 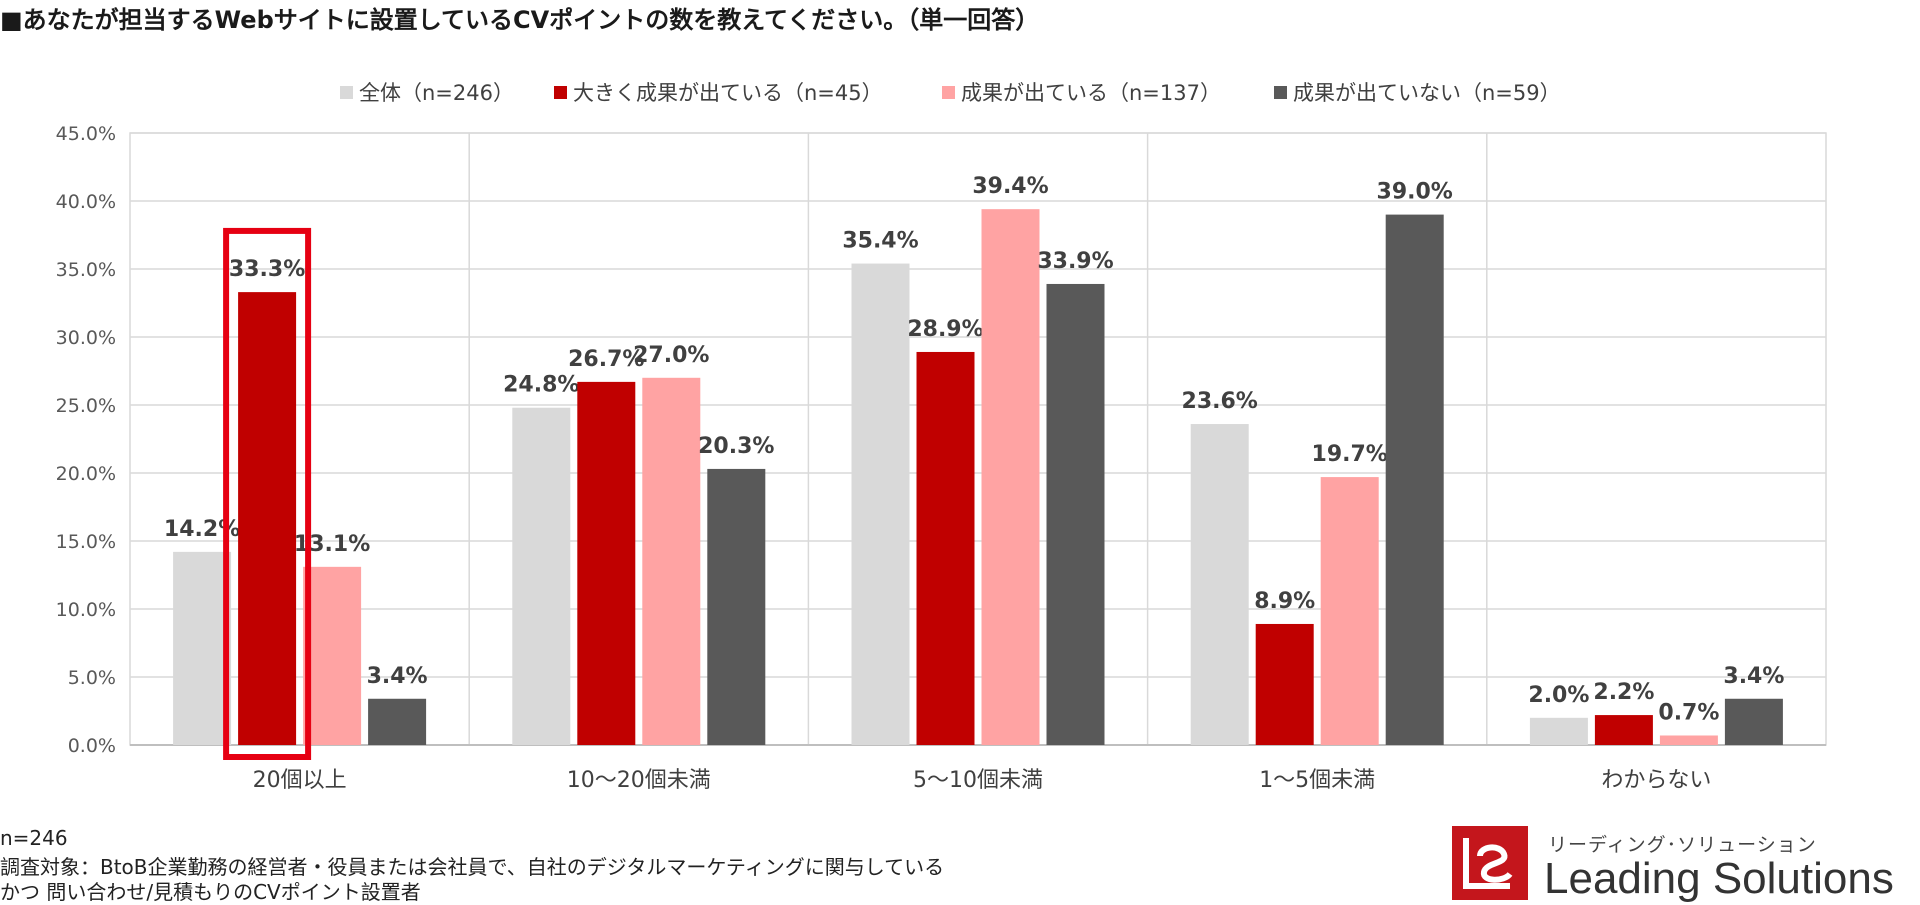 I want to click on legend-item-no-results: 成果が出ていない（n=59）, so click(x=1417, y=92).